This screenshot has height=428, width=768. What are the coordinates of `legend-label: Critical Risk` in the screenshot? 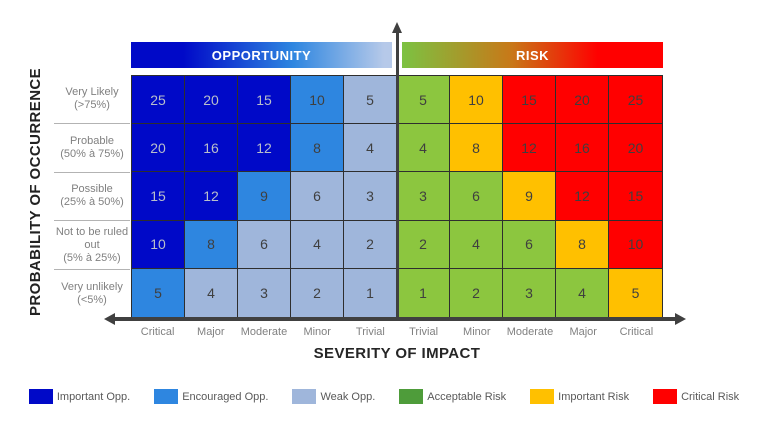 It's located at (710, 396).